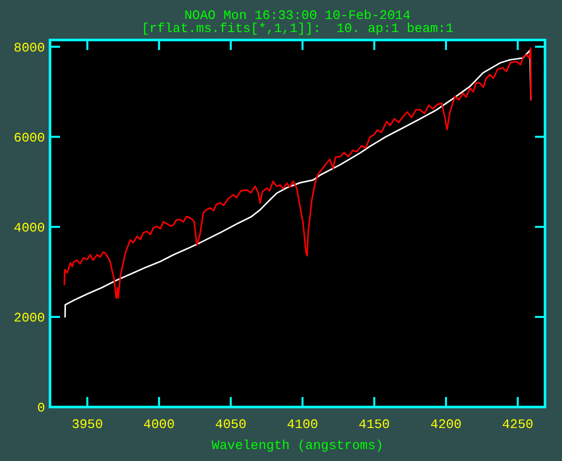 The image size is (562, 461). What do you see at coordinates (87, 424) in the screenshot?
I see `x-tick-label: 3950` at bounding box center [87, 424].